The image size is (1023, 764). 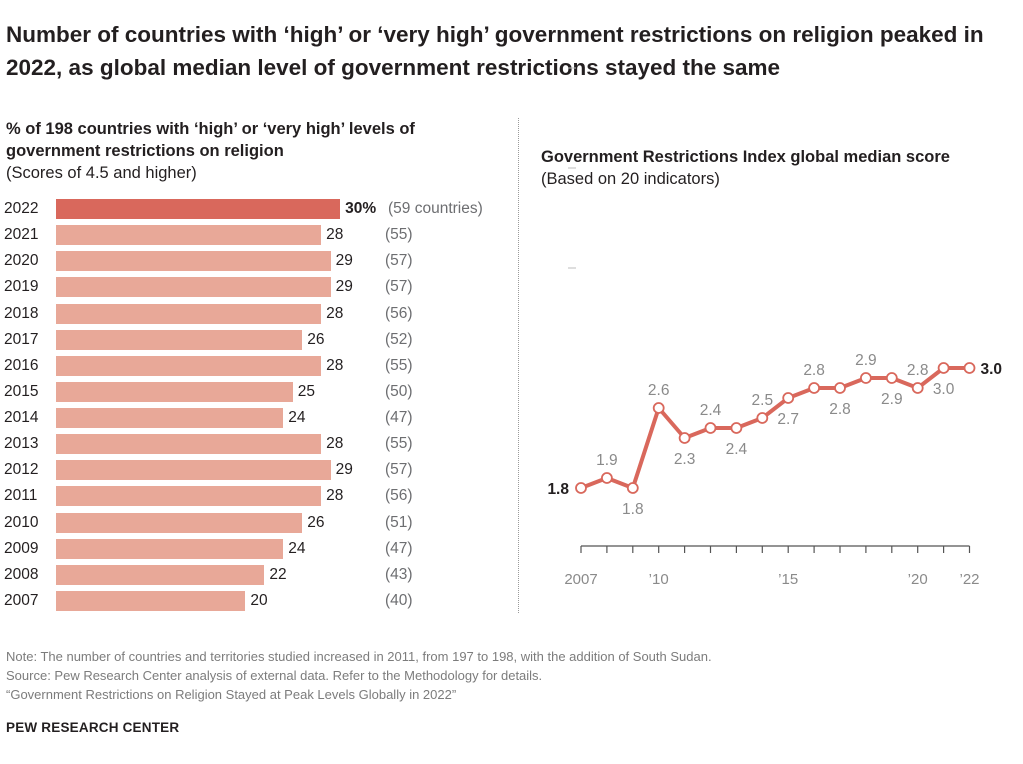 I want to click on bar-row-2018: 2018 28 (56), so click(x=260, y=313).